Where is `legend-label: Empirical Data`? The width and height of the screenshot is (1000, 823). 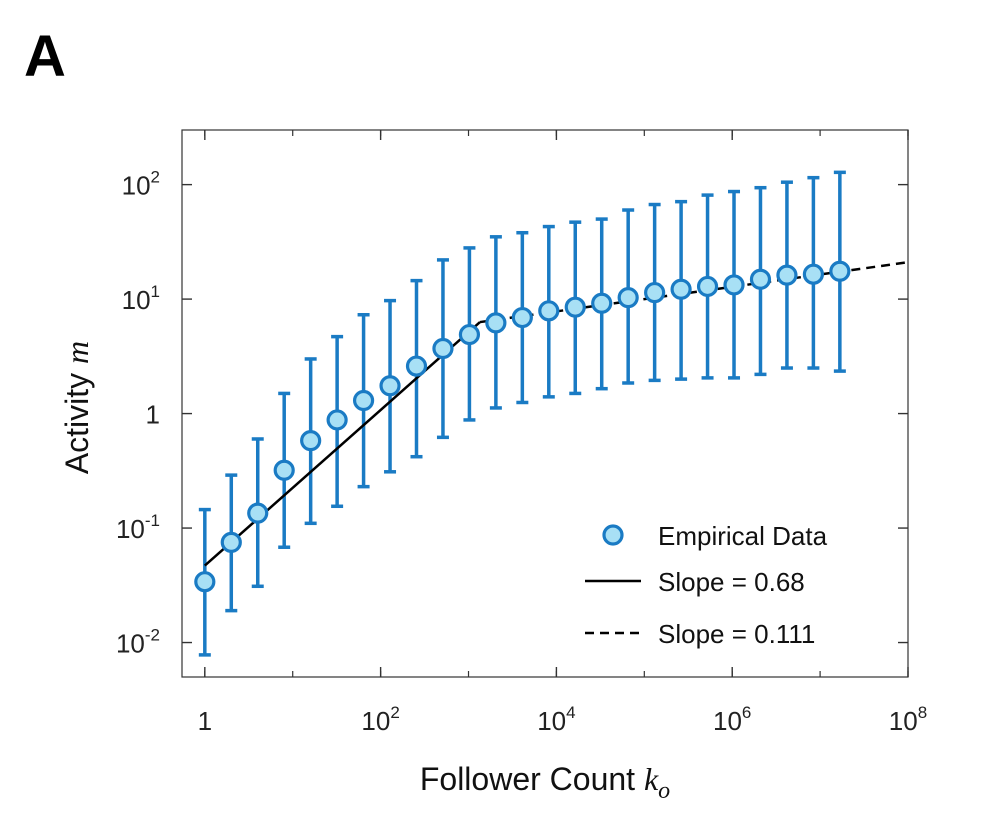
legend-label: Empirical Data is located at coordinates (743, 536).